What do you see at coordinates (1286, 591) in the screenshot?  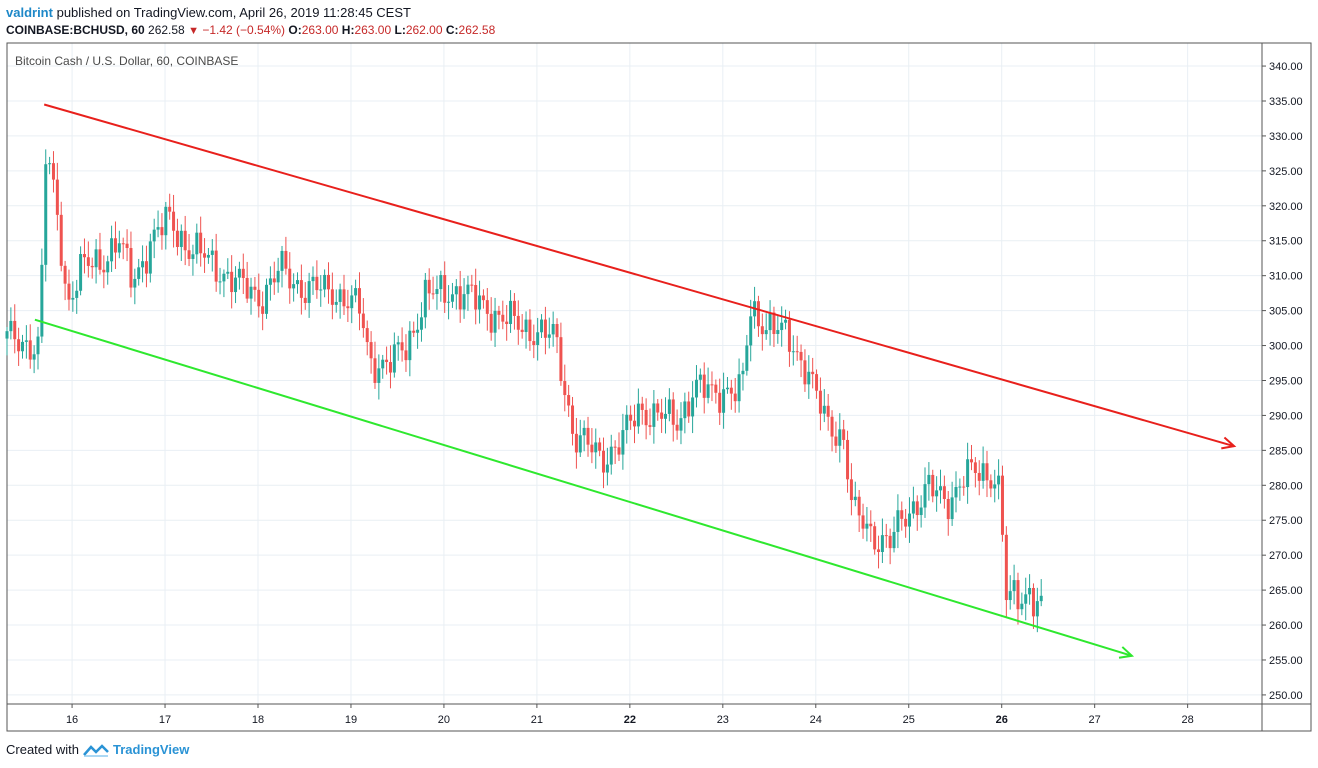 I see `y-tick-label: 265.00` at bounding box center [1286, 591].